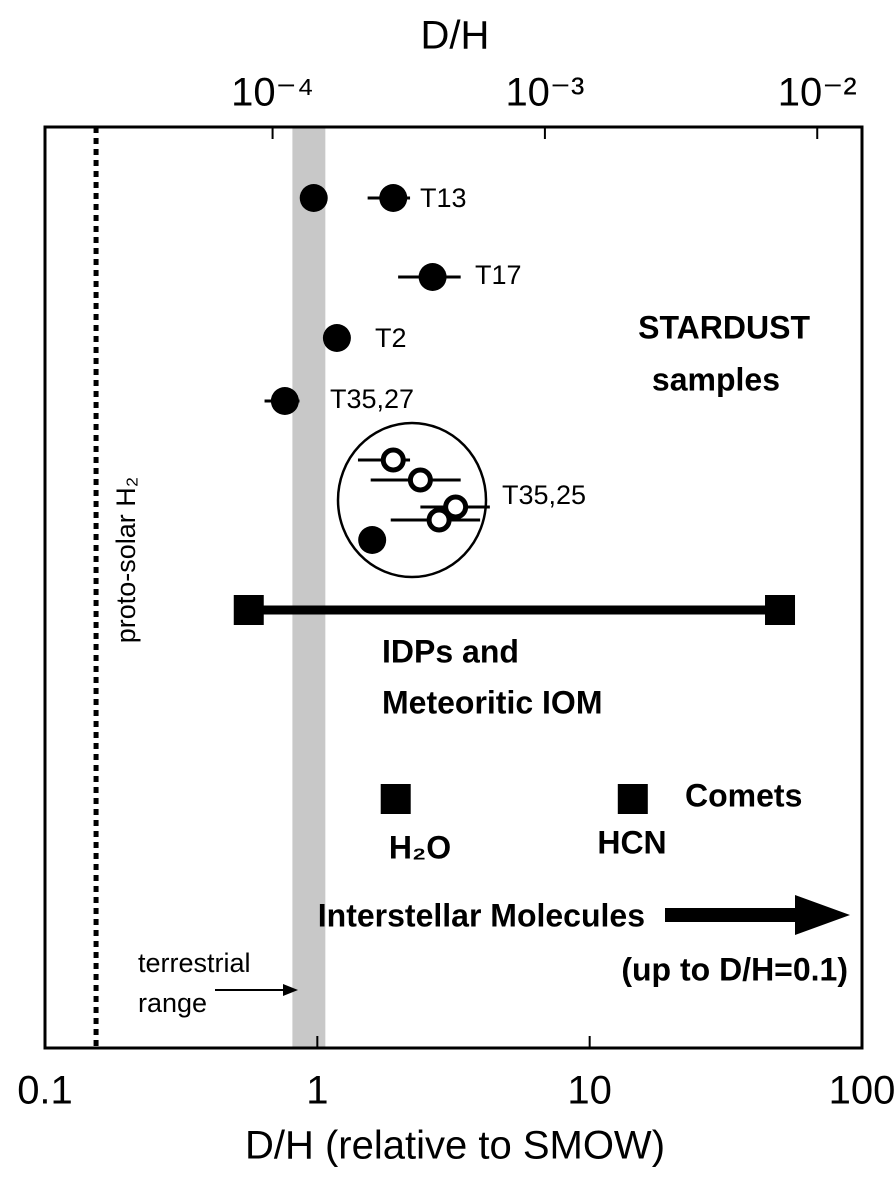 This screenshot has width=894, height=1181. I want to click on sample-label: T17, so click(498, 275).